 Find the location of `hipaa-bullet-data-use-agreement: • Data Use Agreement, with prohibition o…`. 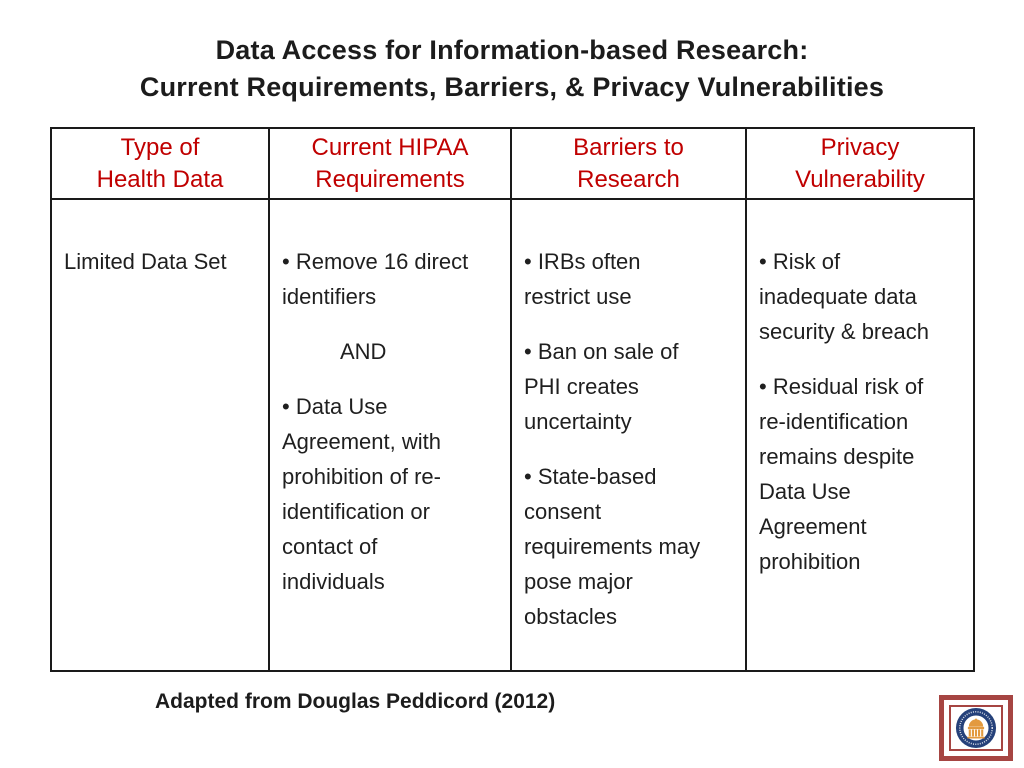

hipaa-bullet-data-use-agreement: • Data Use Agreement, with prohibition o… is located at coordinates (361, 494).